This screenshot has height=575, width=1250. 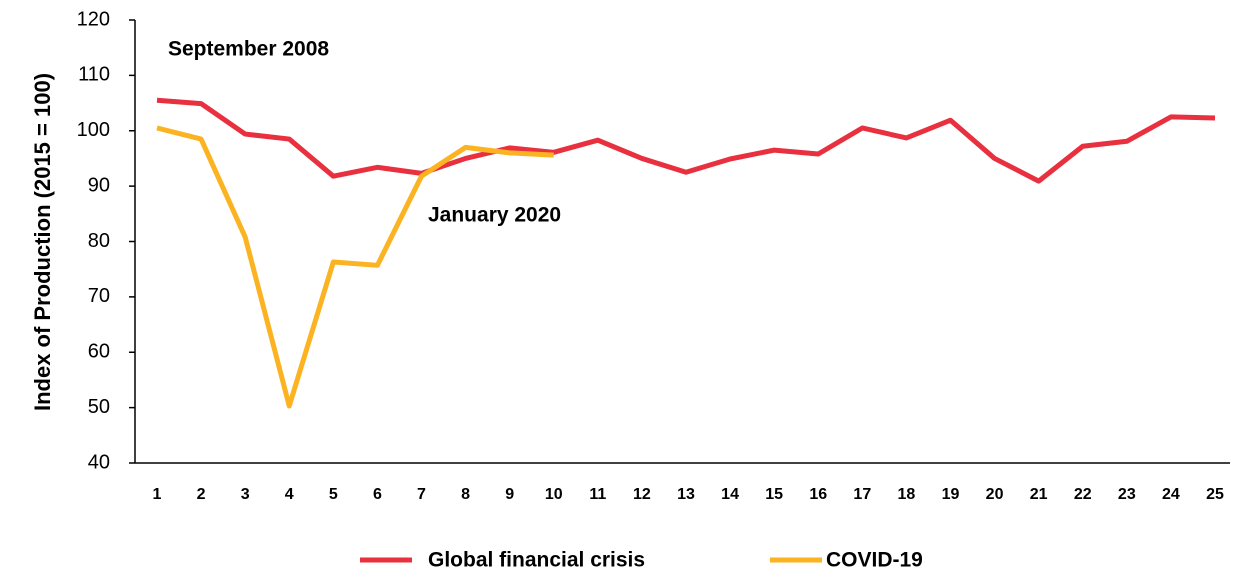 What do you see at coordinates (1083, 494) in the screenshot?
I see `x-tick-label: 22` at bounding box center [1083, 494].